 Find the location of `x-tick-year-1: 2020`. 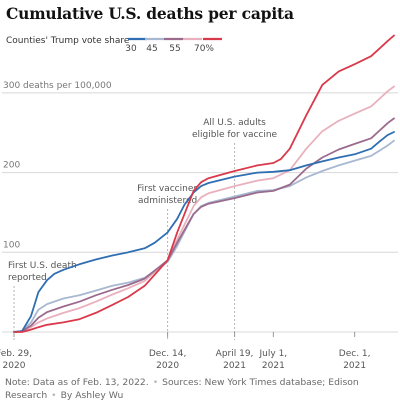

x-tick-year-1: 2020 is located at coordinates (14, 366).